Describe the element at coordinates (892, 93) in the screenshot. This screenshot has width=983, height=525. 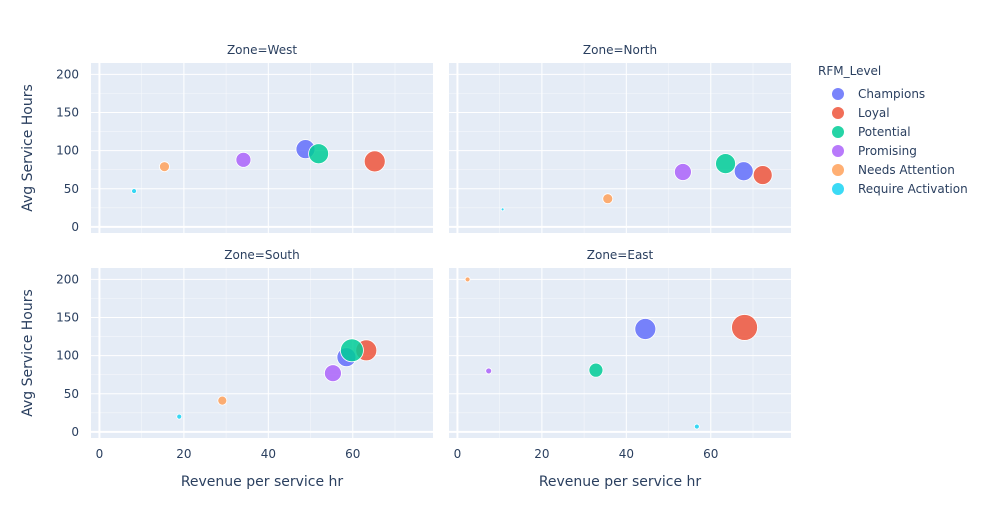
I see `legend-label: Champions` at that location.